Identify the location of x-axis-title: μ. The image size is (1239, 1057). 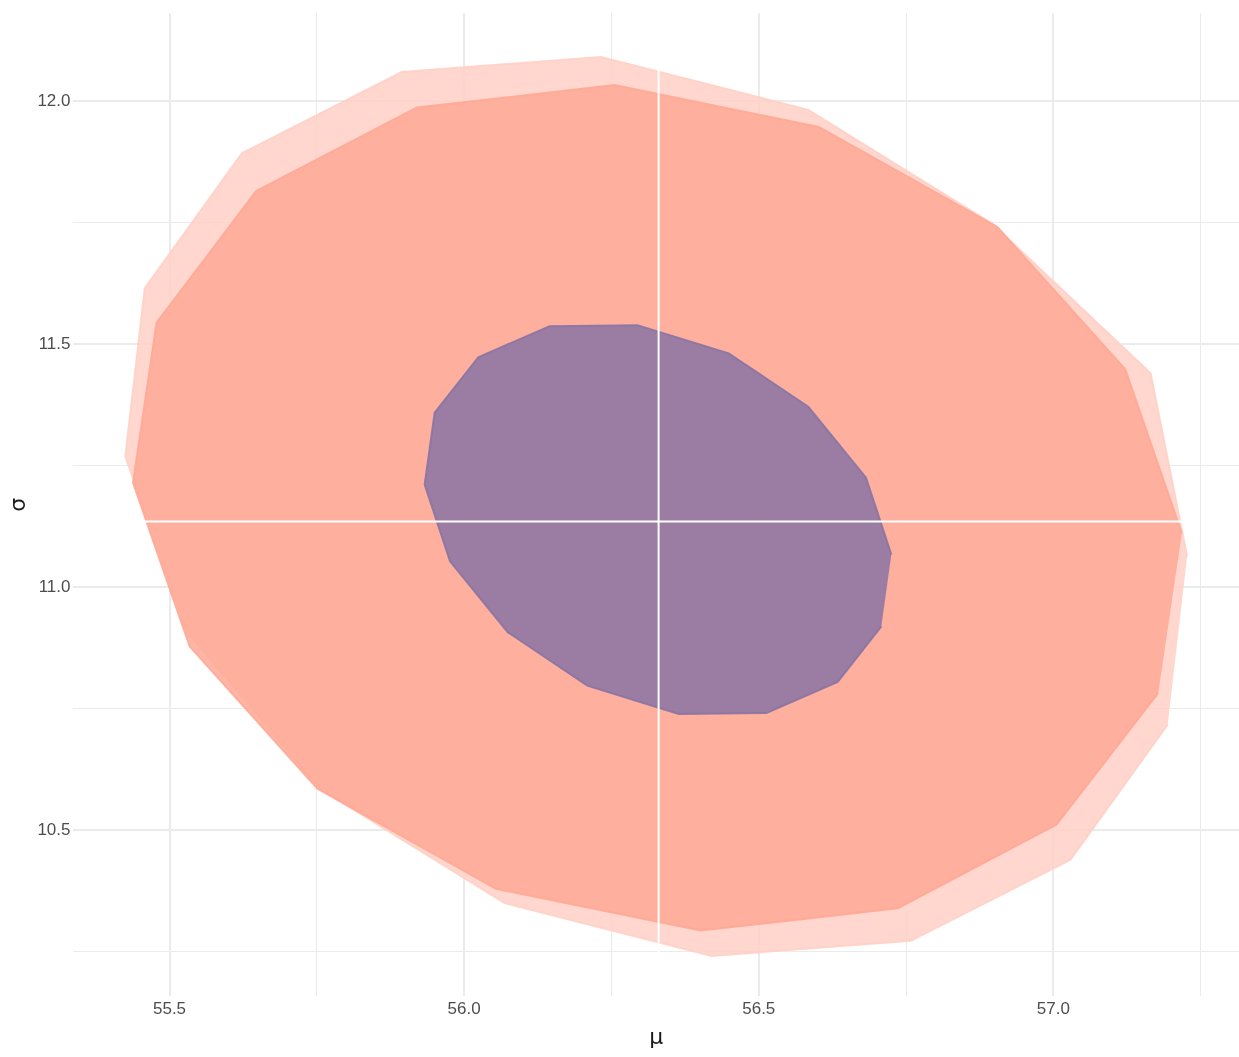
(656, 1036).